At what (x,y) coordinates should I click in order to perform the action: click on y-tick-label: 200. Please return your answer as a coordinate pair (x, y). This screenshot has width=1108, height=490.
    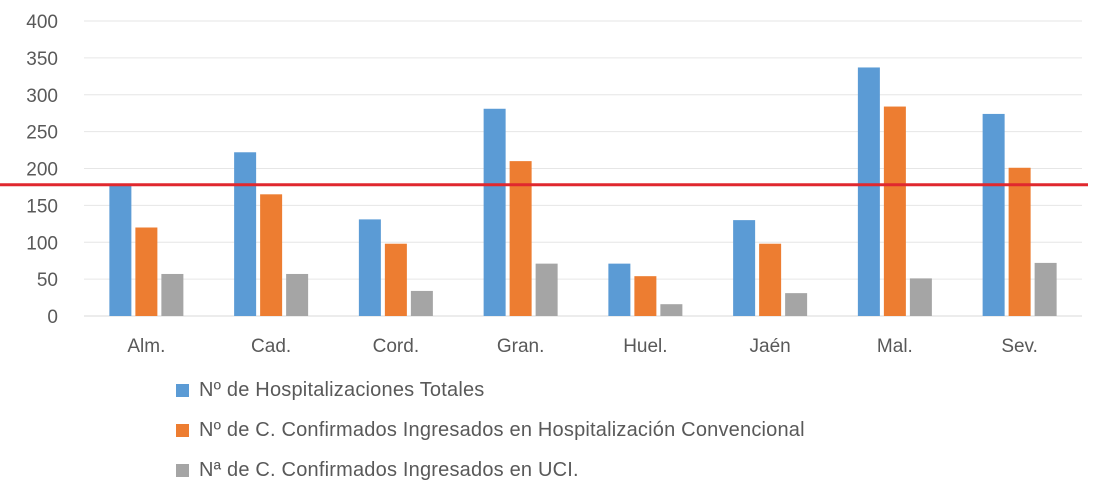
    Looking at the image, I should click on (42, 170).